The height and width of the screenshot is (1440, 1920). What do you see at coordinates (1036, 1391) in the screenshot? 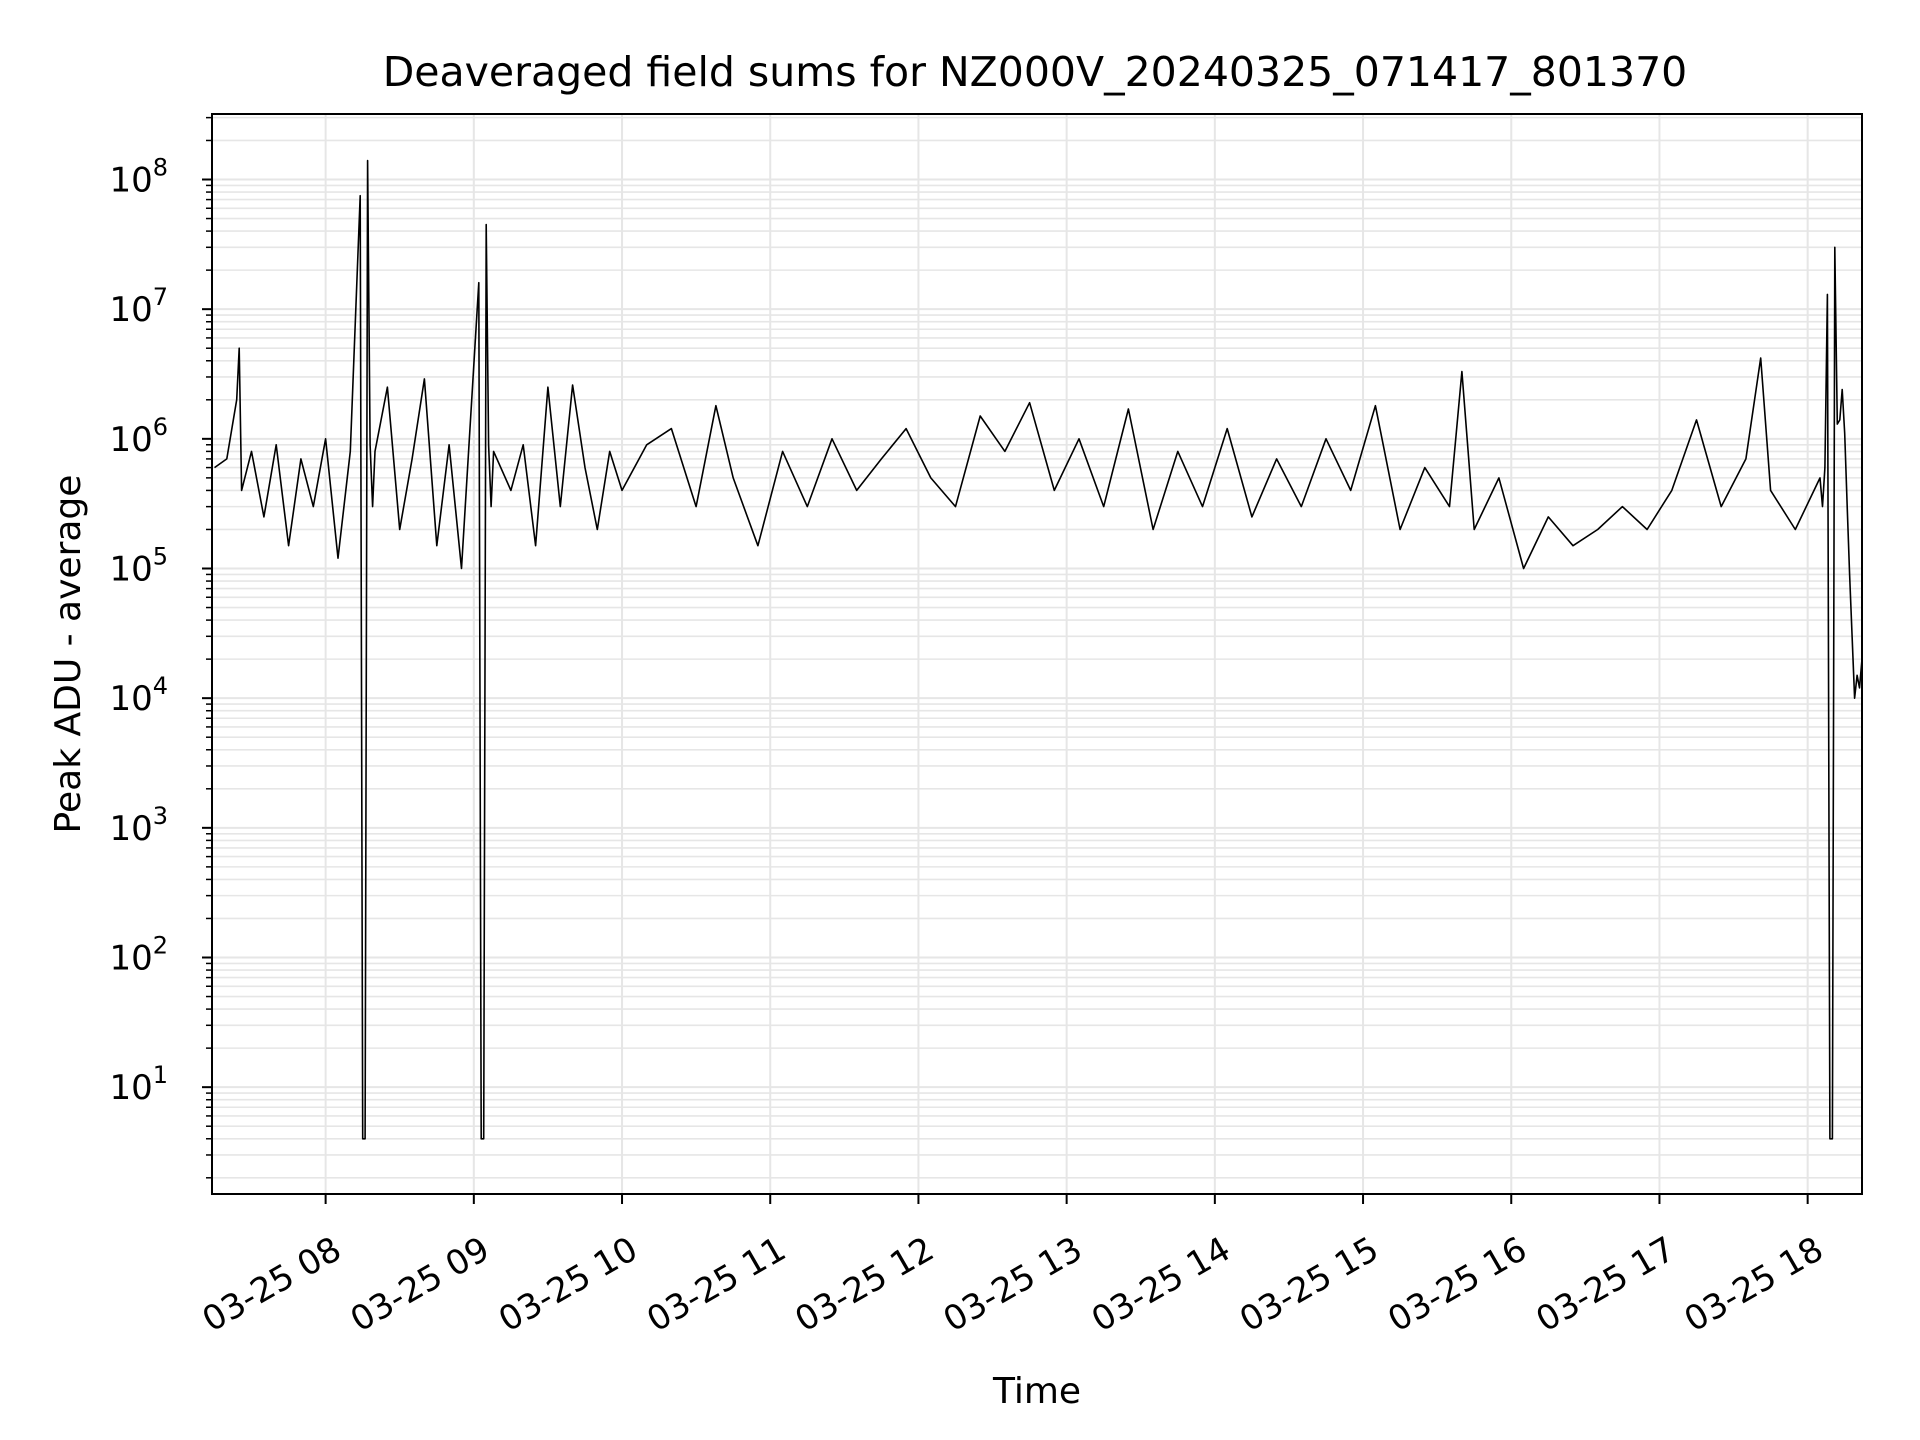
I see `x-axis-label: Time` at bounding box center [1036, 1391].